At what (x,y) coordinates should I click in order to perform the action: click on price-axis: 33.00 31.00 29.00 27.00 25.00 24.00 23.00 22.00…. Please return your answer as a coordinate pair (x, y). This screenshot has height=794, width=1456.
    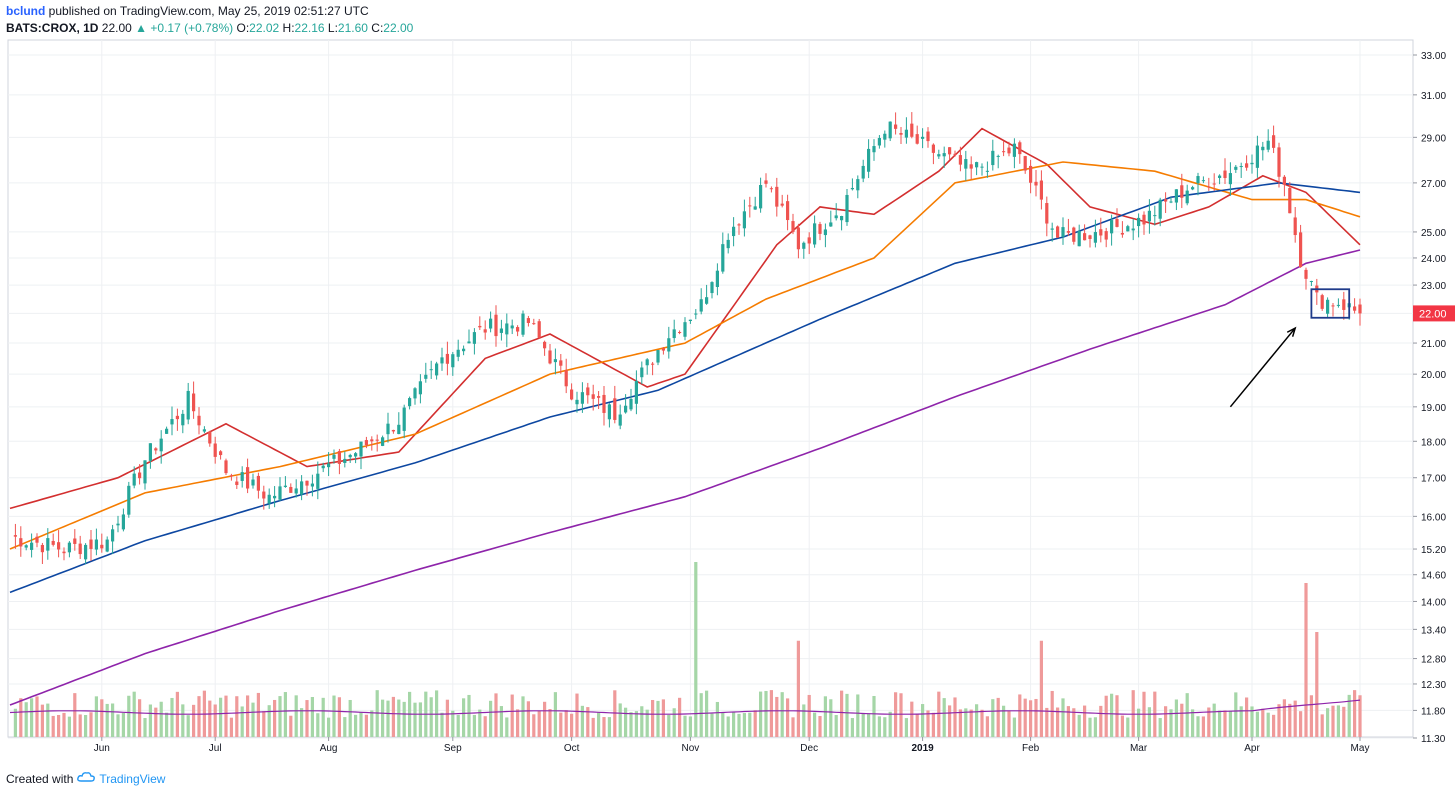
    Looking at the image, I should click on (1429, 398).